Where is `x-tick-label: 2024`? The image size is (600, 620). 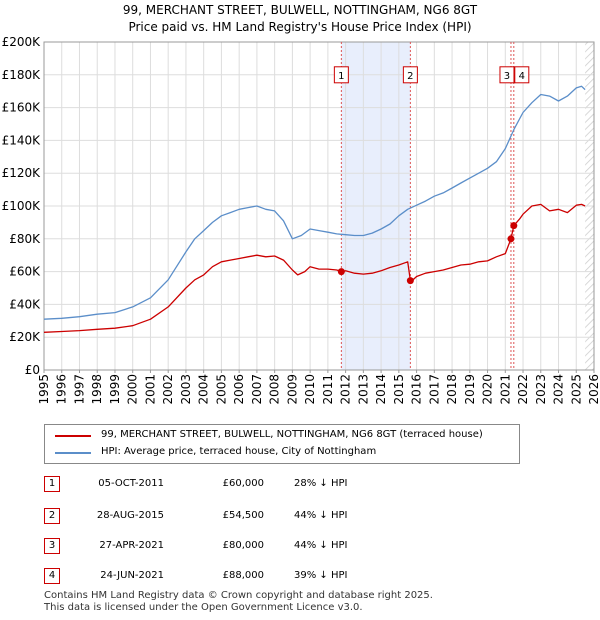
x-tick-label: 2024 is located at coordinates (559, 389).